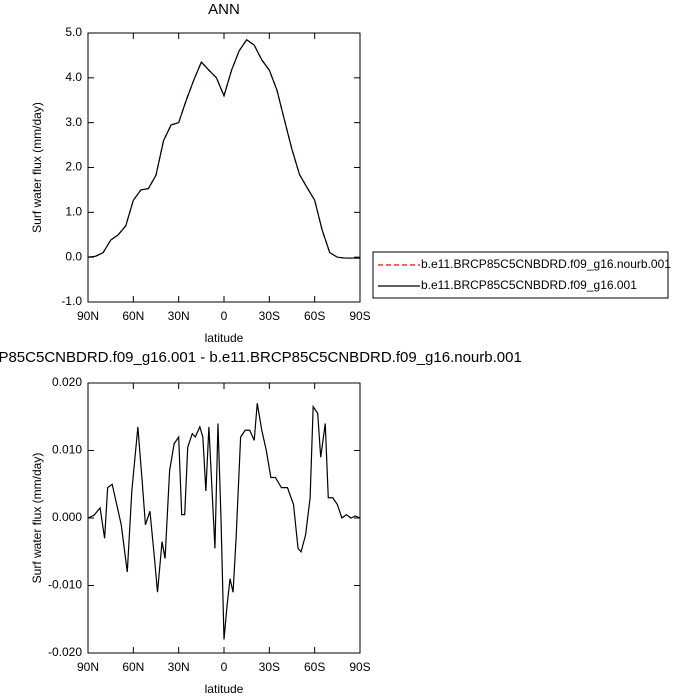  Describe the element at coordinates (73, 32) in the screenshot. I see `y-tick-label: 5.0` at that location.